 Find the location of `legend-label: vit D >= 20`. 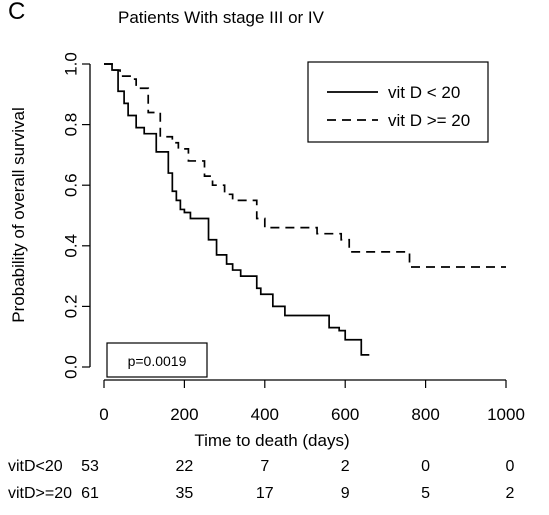

legend-label: vit D >= 20 is located at coordinates (429, 120).